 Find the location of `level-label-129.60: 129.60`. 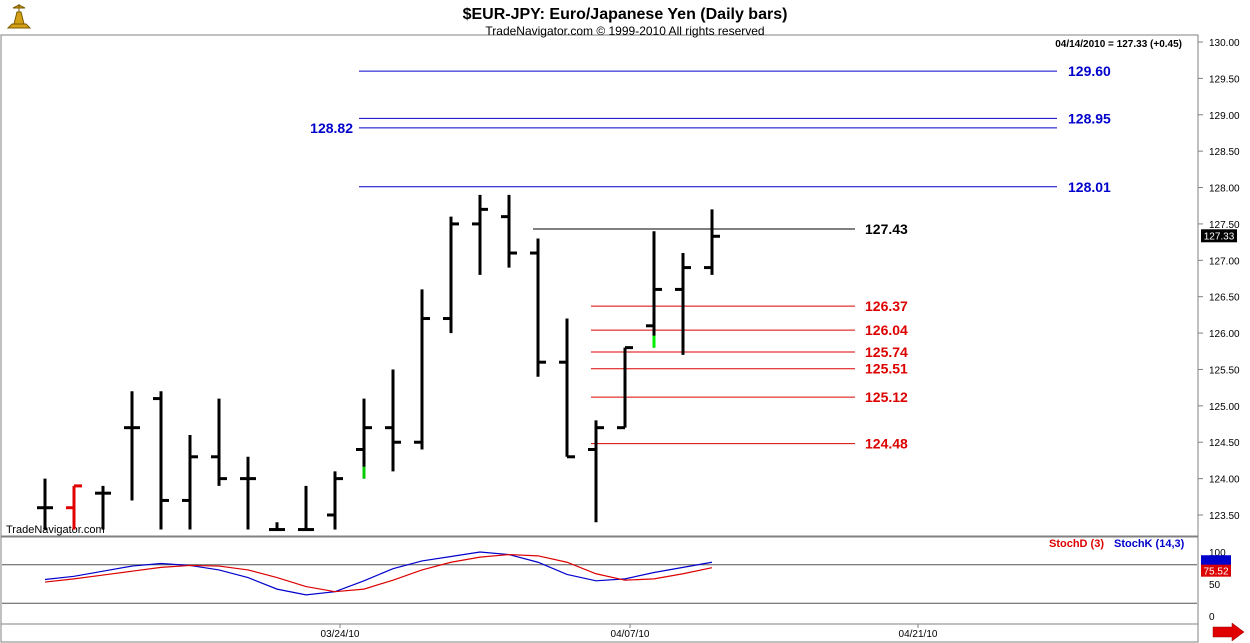

level-label-129.60: 129.60 is located at coordinates (1089, 71).